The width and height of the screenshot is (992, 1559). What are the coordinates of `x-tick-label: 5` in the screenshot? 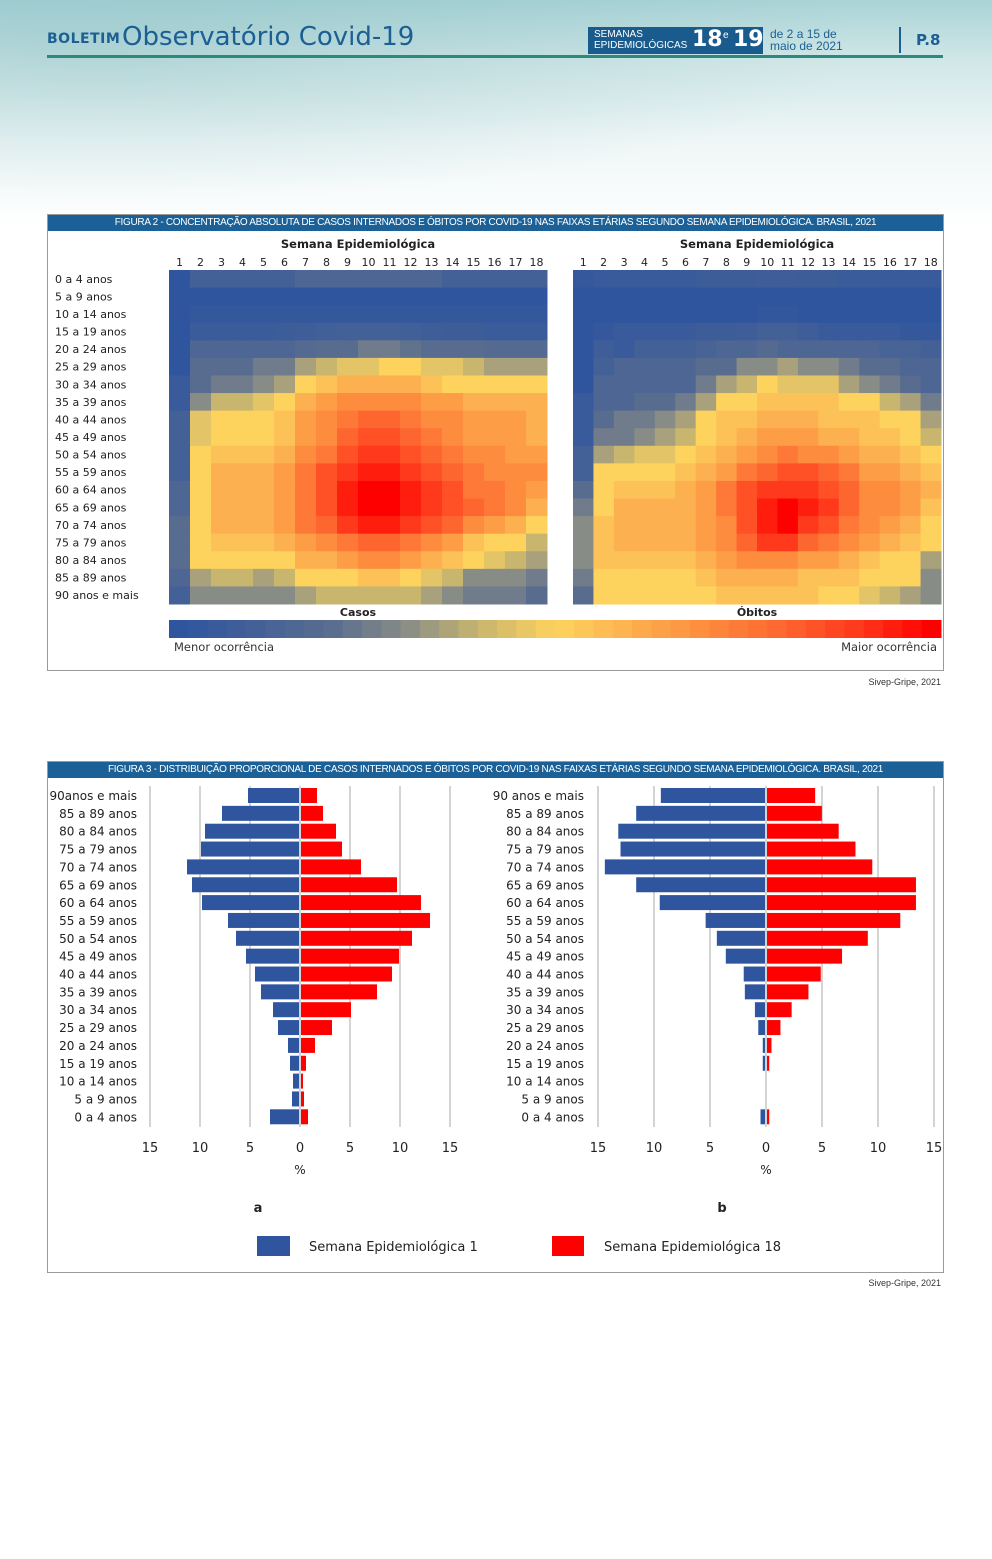 It's located at (822, 1148).